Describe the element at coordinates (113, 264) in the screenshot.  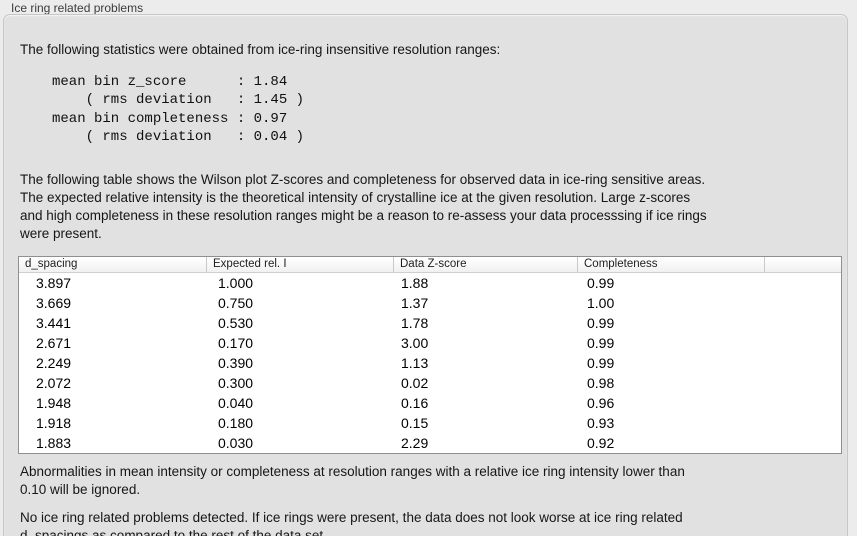
I see `column-header-d-spacing: d_spacing` at that location.